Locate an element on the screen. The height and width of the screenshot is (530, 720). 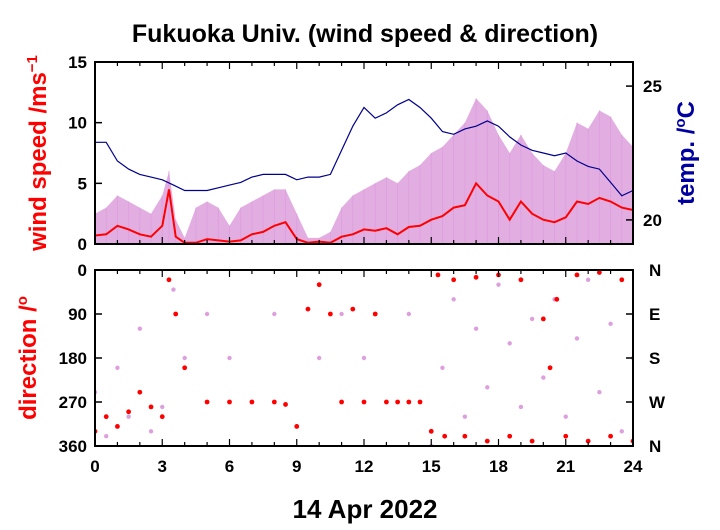
temperature-axis-label-text: temp. / is located at coordinates (686, 166).